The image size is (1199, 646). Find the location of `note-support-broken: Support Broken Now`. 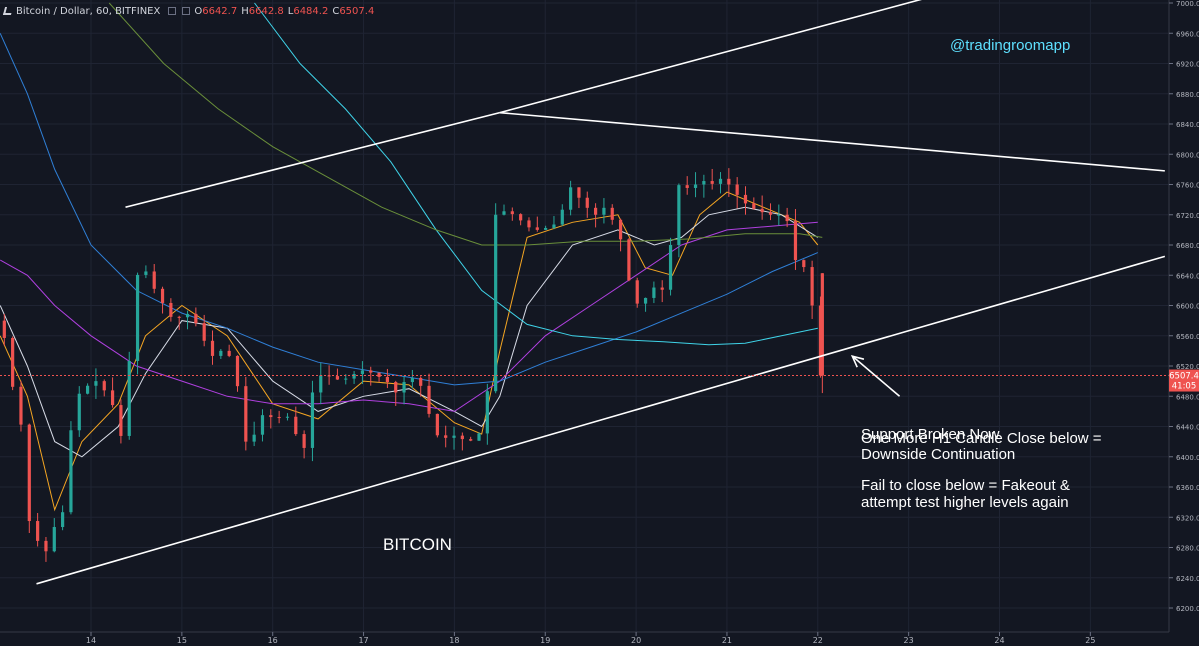

note-support-broken: Support Broken Now is located at coordinates (930, 434).